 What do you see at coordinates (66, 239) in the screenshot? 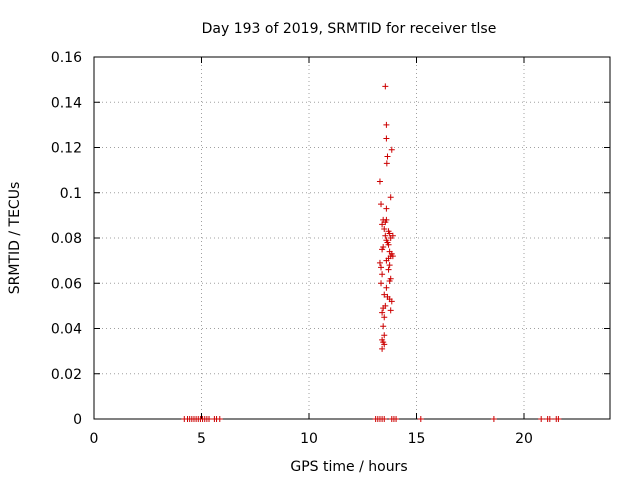
I see `y-tick-label: 0.08` at bounding box center [66, 239].